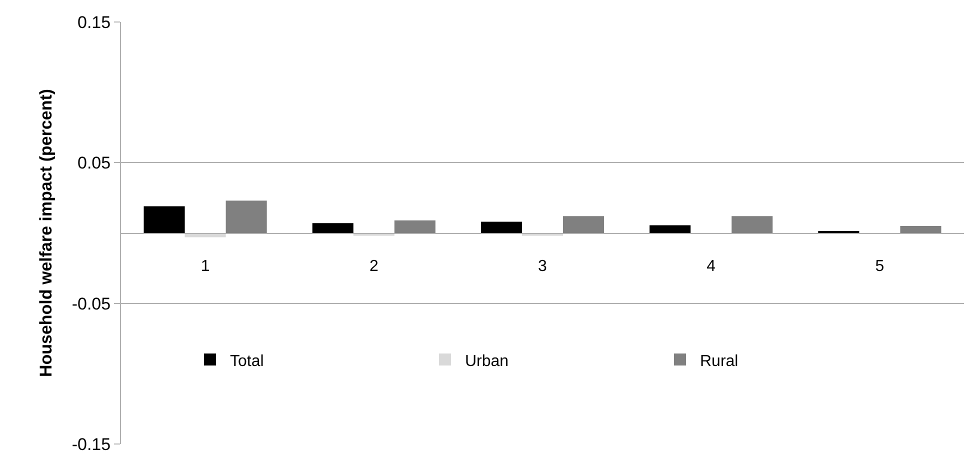  Describe the element at coordinates (247, 361) in the screenshot. I see `legend-label: Total` at that location.